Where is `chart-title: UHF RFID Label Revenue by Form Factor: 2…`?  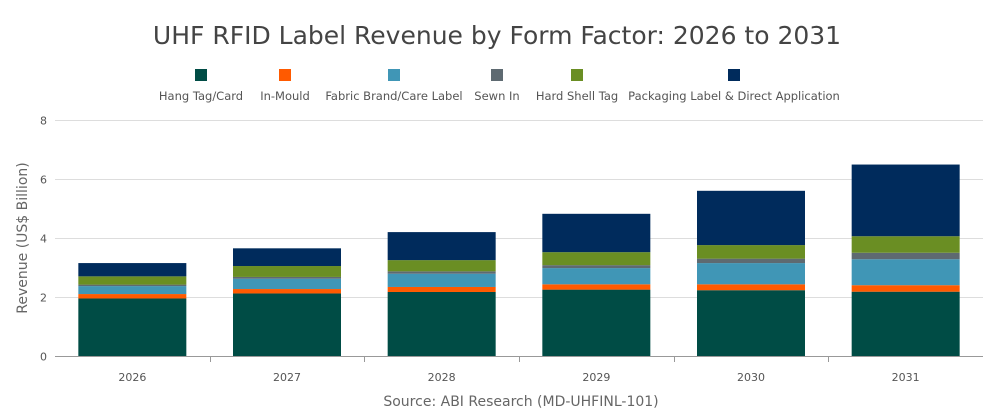
chart-title: UHF RFID Label Revenue by Form Factor: 2… is located at coordinates (497, 35).